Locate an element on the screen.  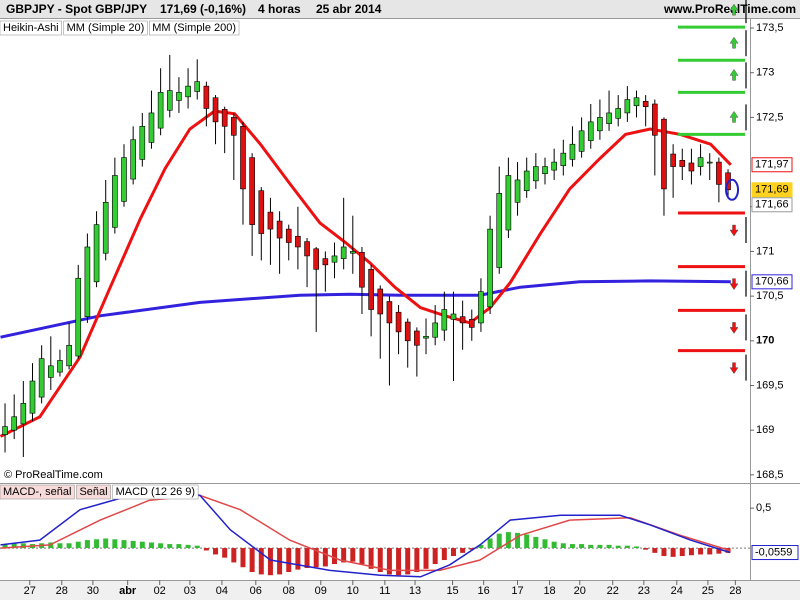
x-tick-label: 06 is located at coordinates (256, 591).